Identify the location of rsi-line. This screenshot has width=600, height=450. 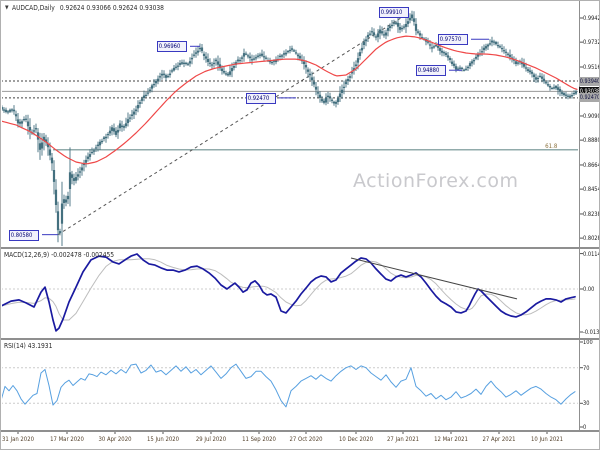
(289, 385).